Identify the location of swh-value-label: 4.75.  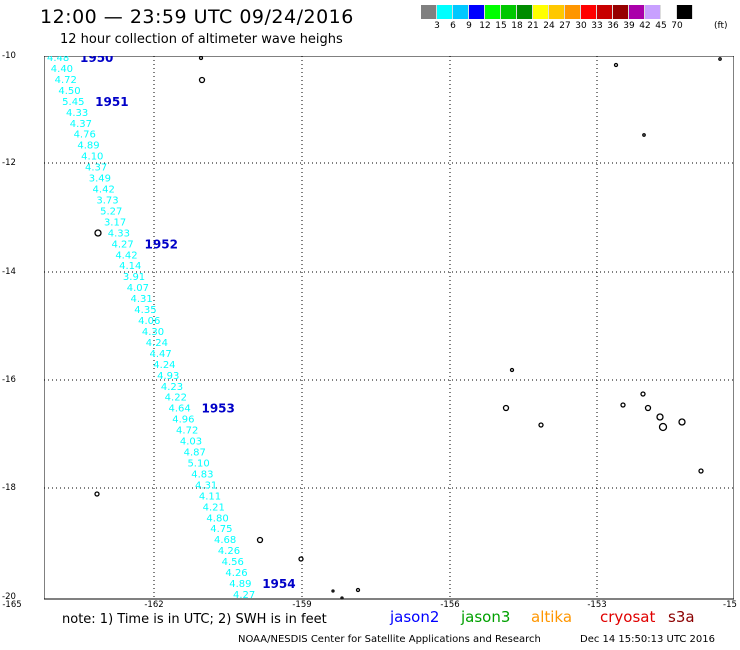
(221, 529).